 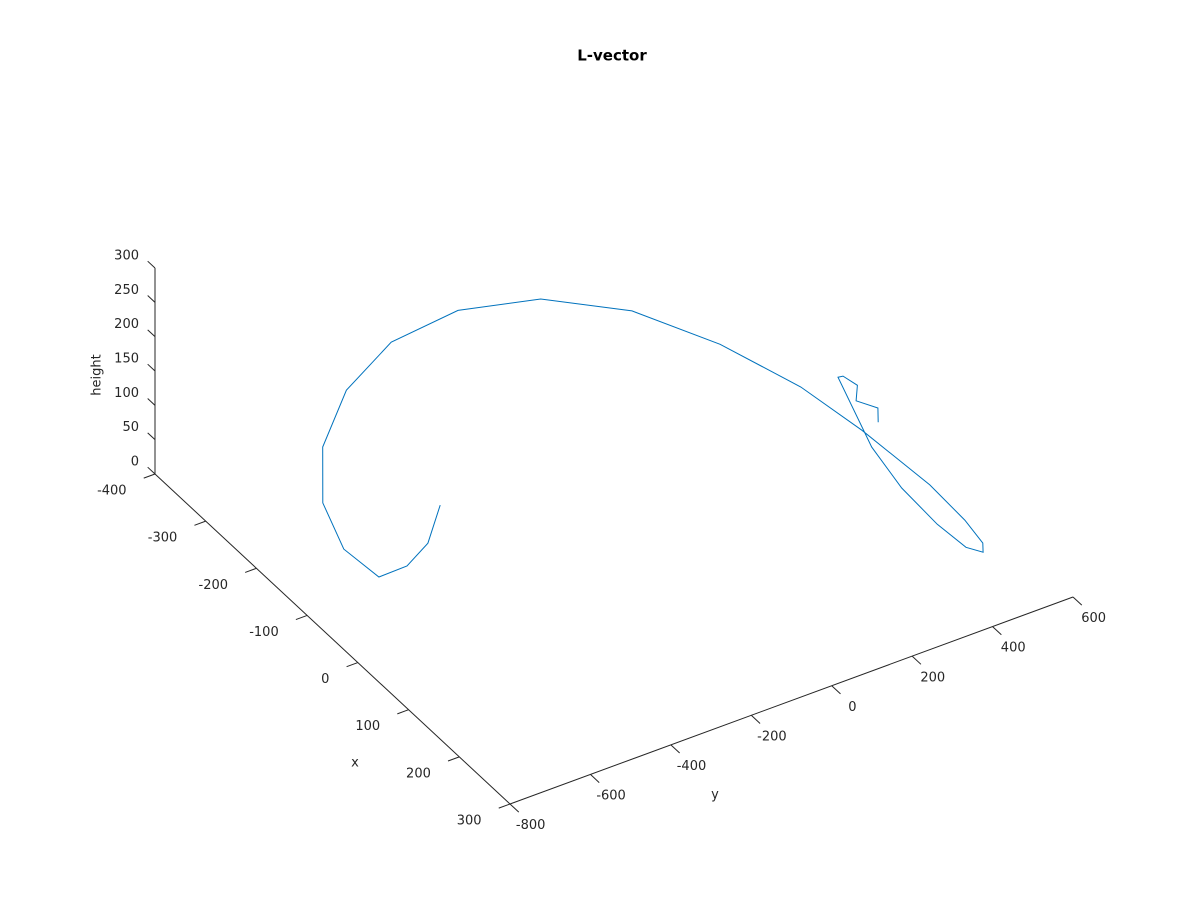 What do you see at coordinates (469, 820) in the screenshot?
I see `x-tick-label: 300` at bounding box center [469, 820].